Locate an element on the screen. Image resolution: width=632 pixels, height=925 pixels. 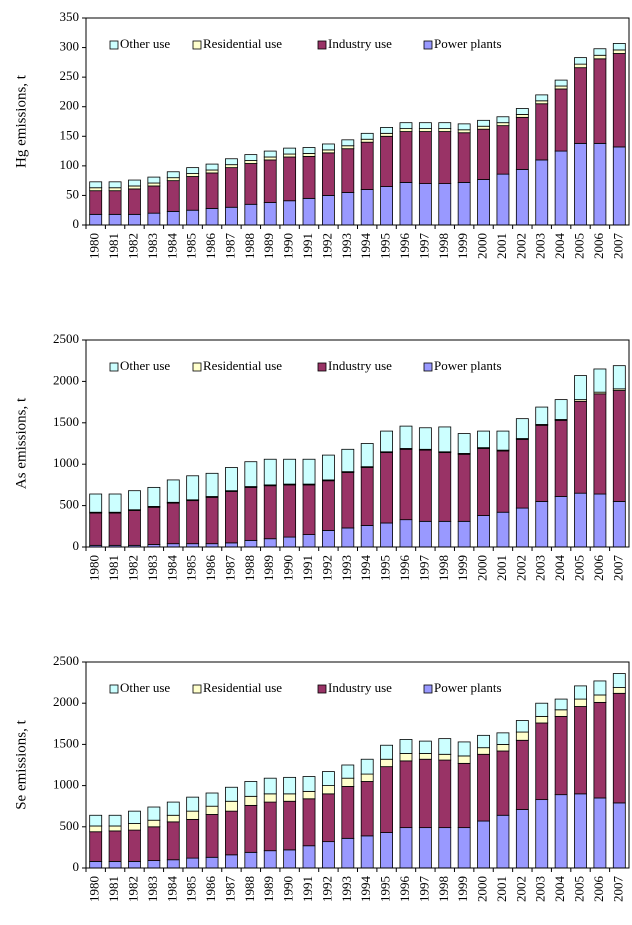
x-tick-label: 1988 is located at coordinates (249, 568).